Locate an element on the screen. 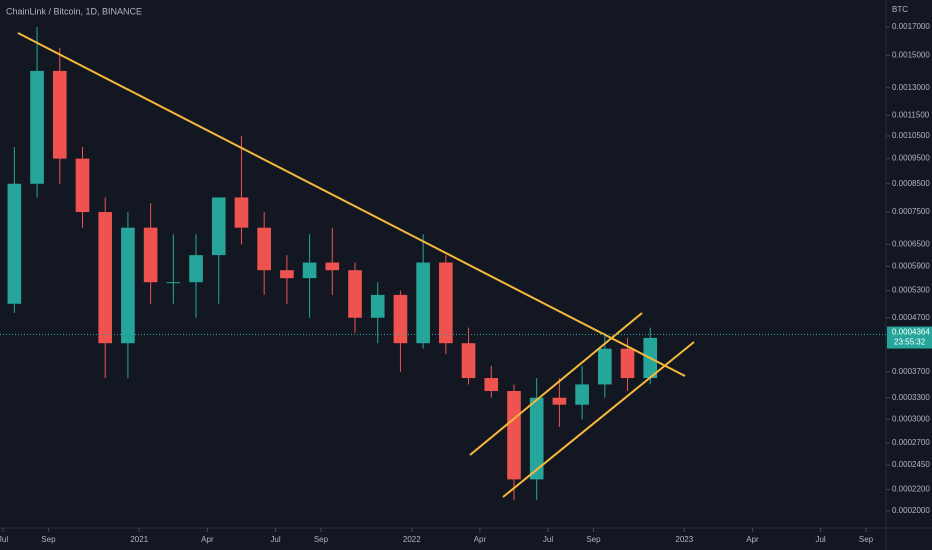 Image resolution: width=932 pixels, height=550 pixels. y-tick-label: 0.0002200 is located at coordinates (911, 489).